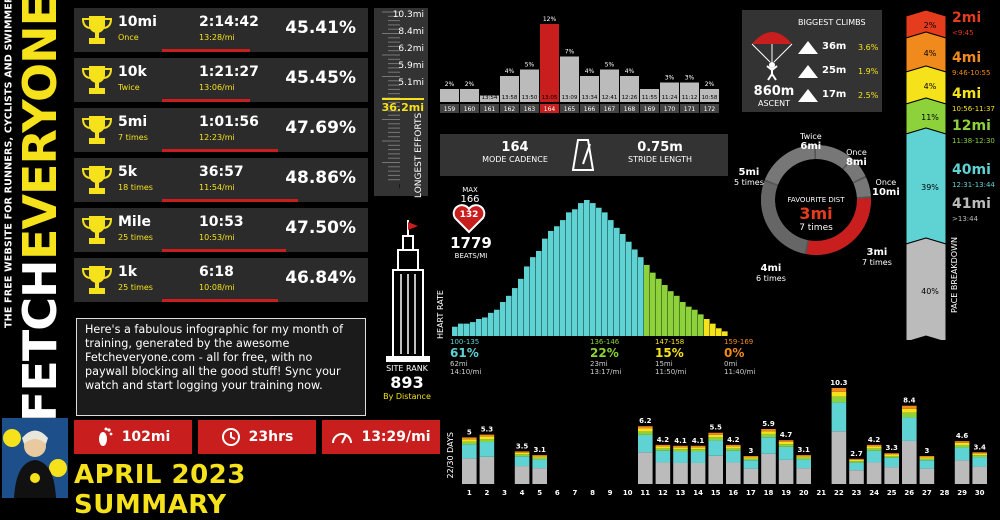 The height and width of the screenshot is (520, 1000). Describe the element at coordinates (217, 37) in the screenshot. I see `record-pace: 13:28/mi` at that location.